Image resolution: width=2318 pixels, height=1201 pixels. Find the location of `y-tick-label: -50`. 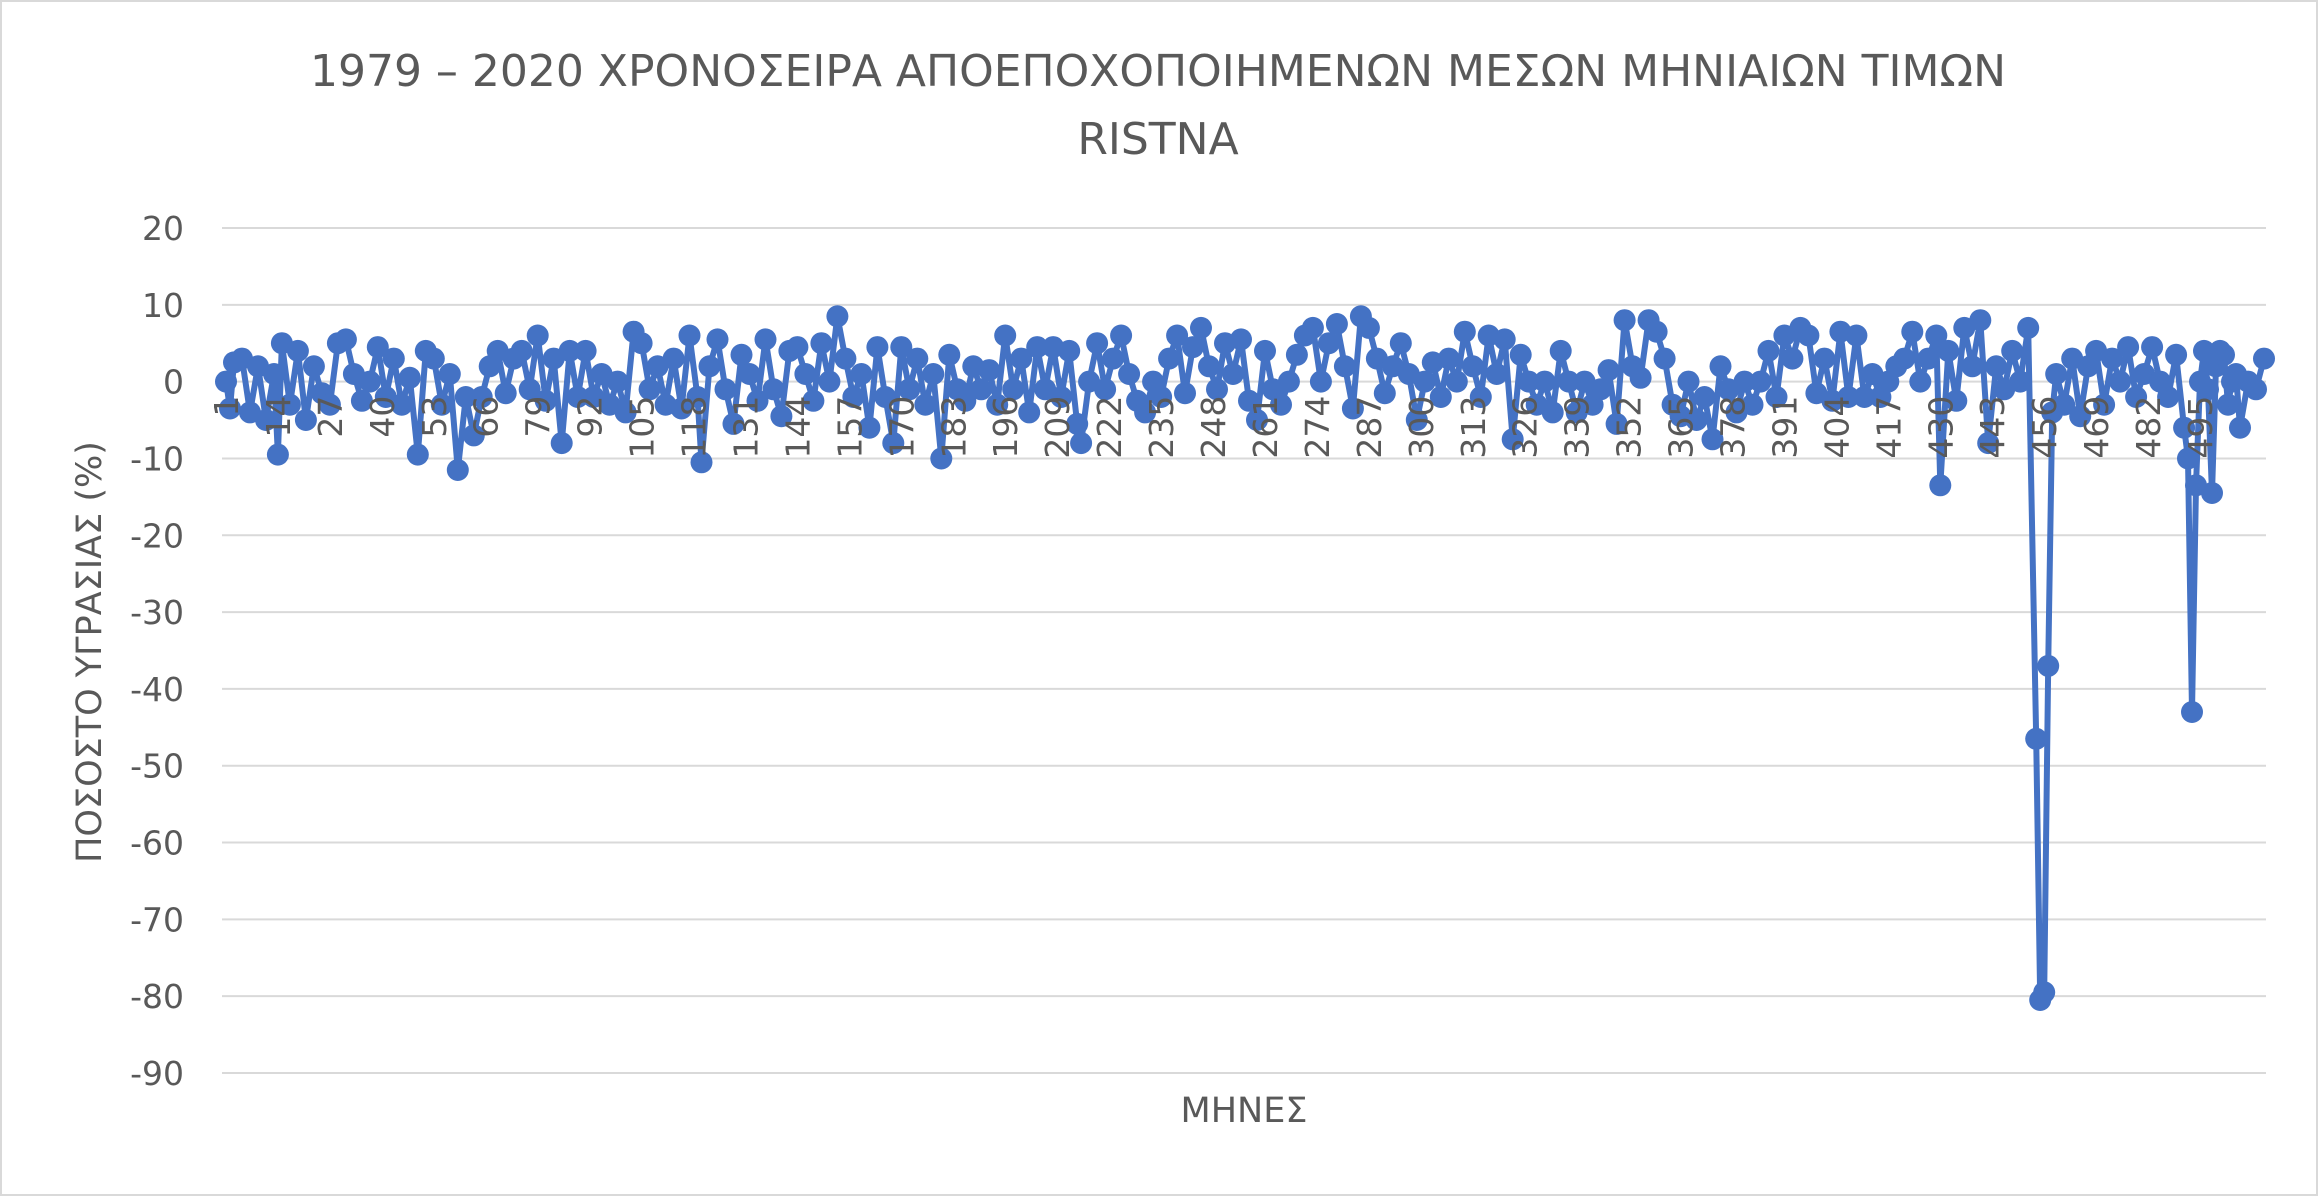

y-tick-label: -50 is located at coordinates (157, 766).